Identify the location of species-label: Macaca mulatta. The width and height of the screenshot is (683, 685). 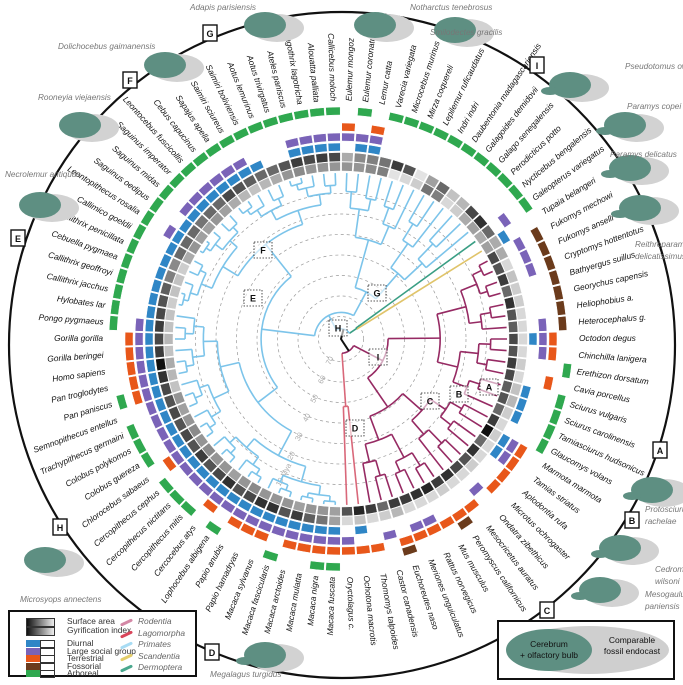
(294, 602).